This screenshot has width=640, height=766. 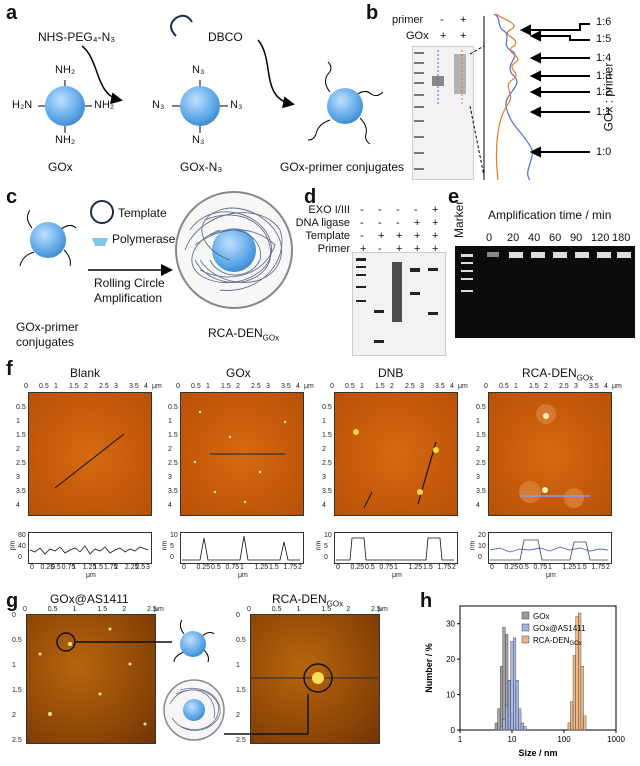 I want to click on x-tick-label: 10, so click(x=512, y=739).